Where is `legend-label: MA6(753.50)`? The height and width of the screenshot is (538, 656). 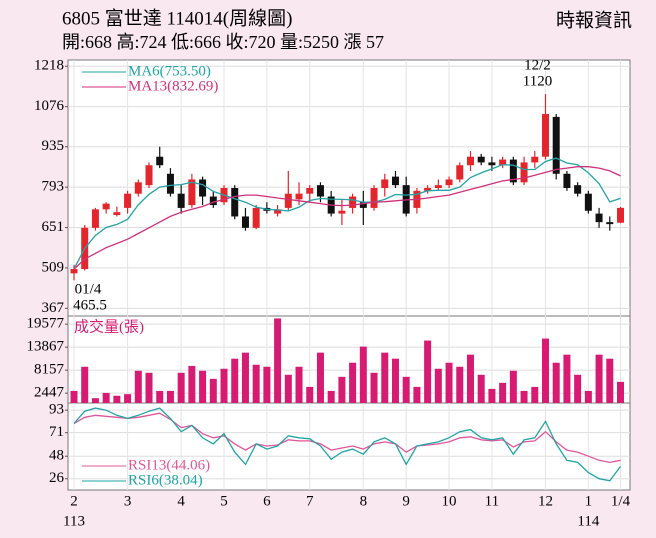
legend-label: MA6(753.50) is located at coordinates (169, 71).